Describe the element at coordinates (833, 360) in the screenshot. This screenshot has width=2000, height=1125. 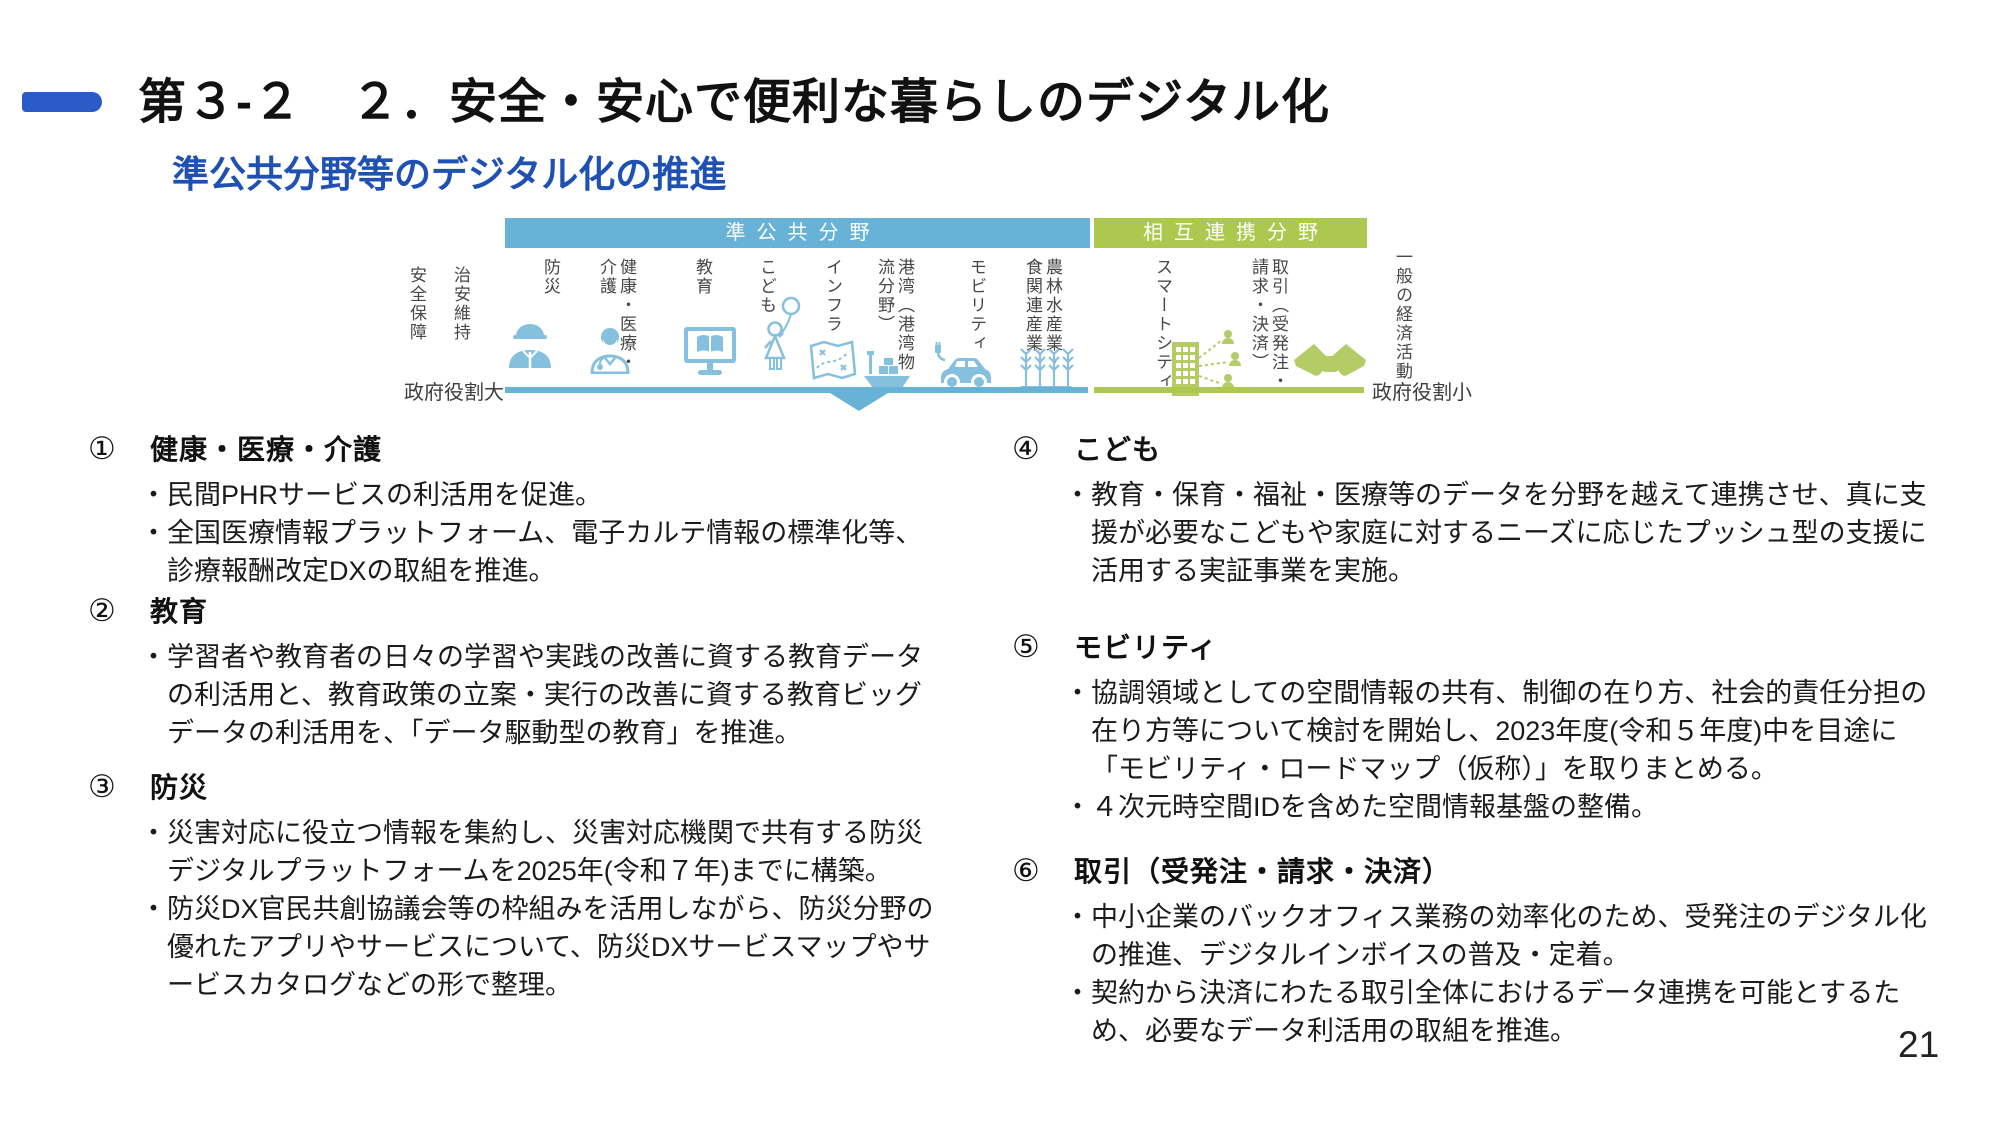
I see `map-icon` at that location.